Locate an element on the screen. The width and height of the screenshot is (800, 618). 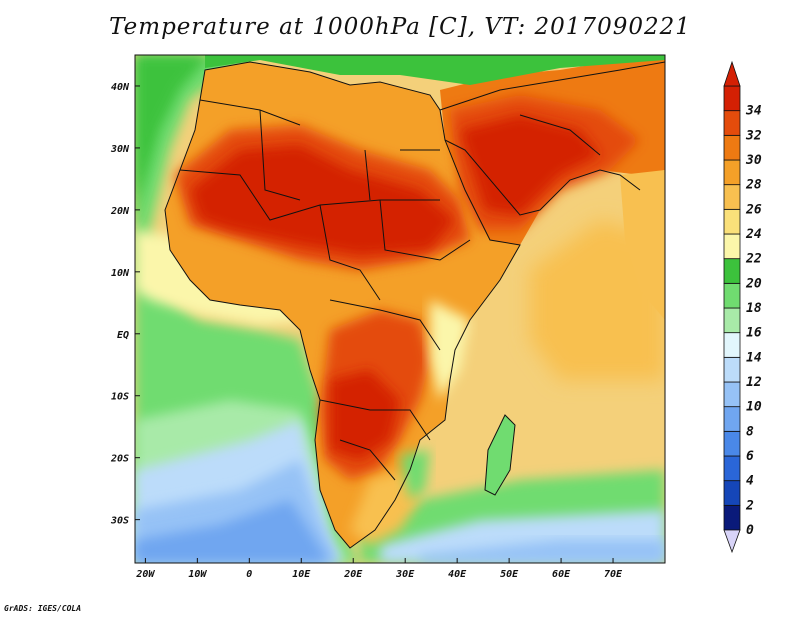
colorbar-label: 22 is located at coordinates (753, 259).